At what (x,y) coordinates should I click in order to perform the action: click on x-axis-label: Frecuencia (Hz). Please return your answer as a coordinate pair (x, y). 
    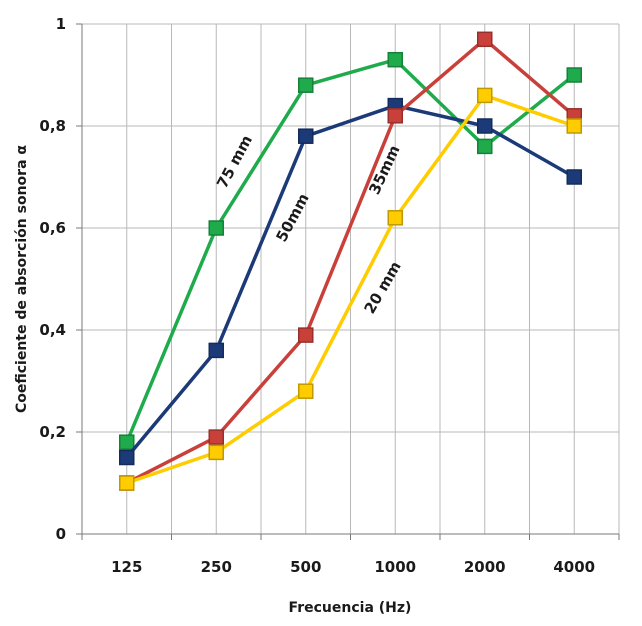
    Looking at the image, I should click on (350, 608).